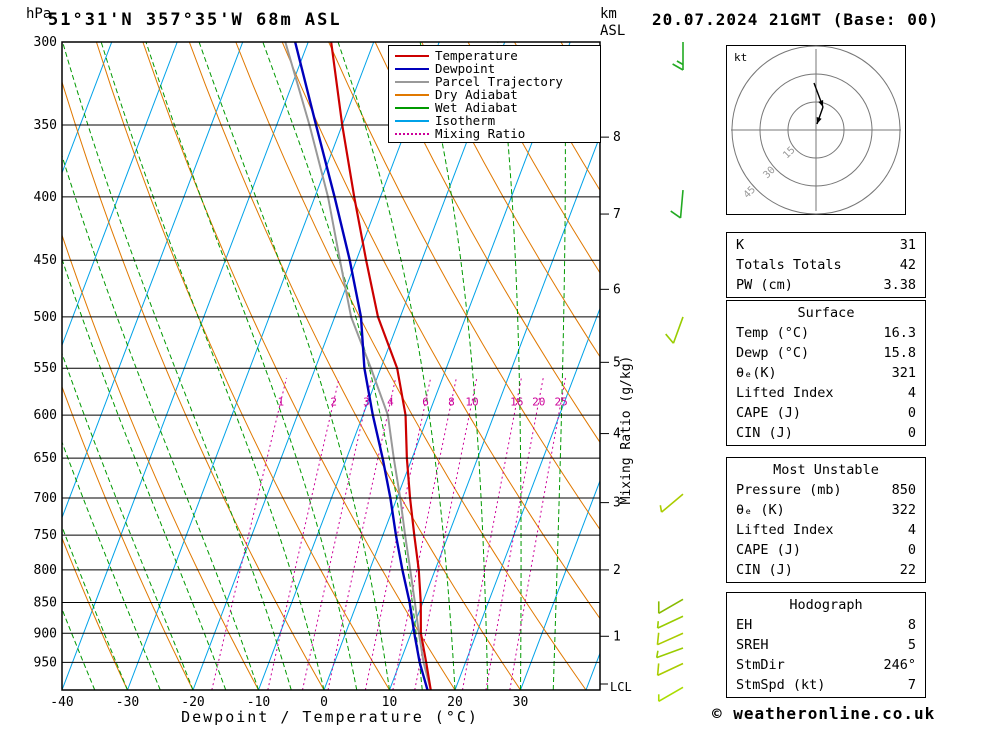  What do you see at coordinates (826, 550) in the screenshot?
I see `table-row: CAPE (J) 0` at bounding box center [826, 550].